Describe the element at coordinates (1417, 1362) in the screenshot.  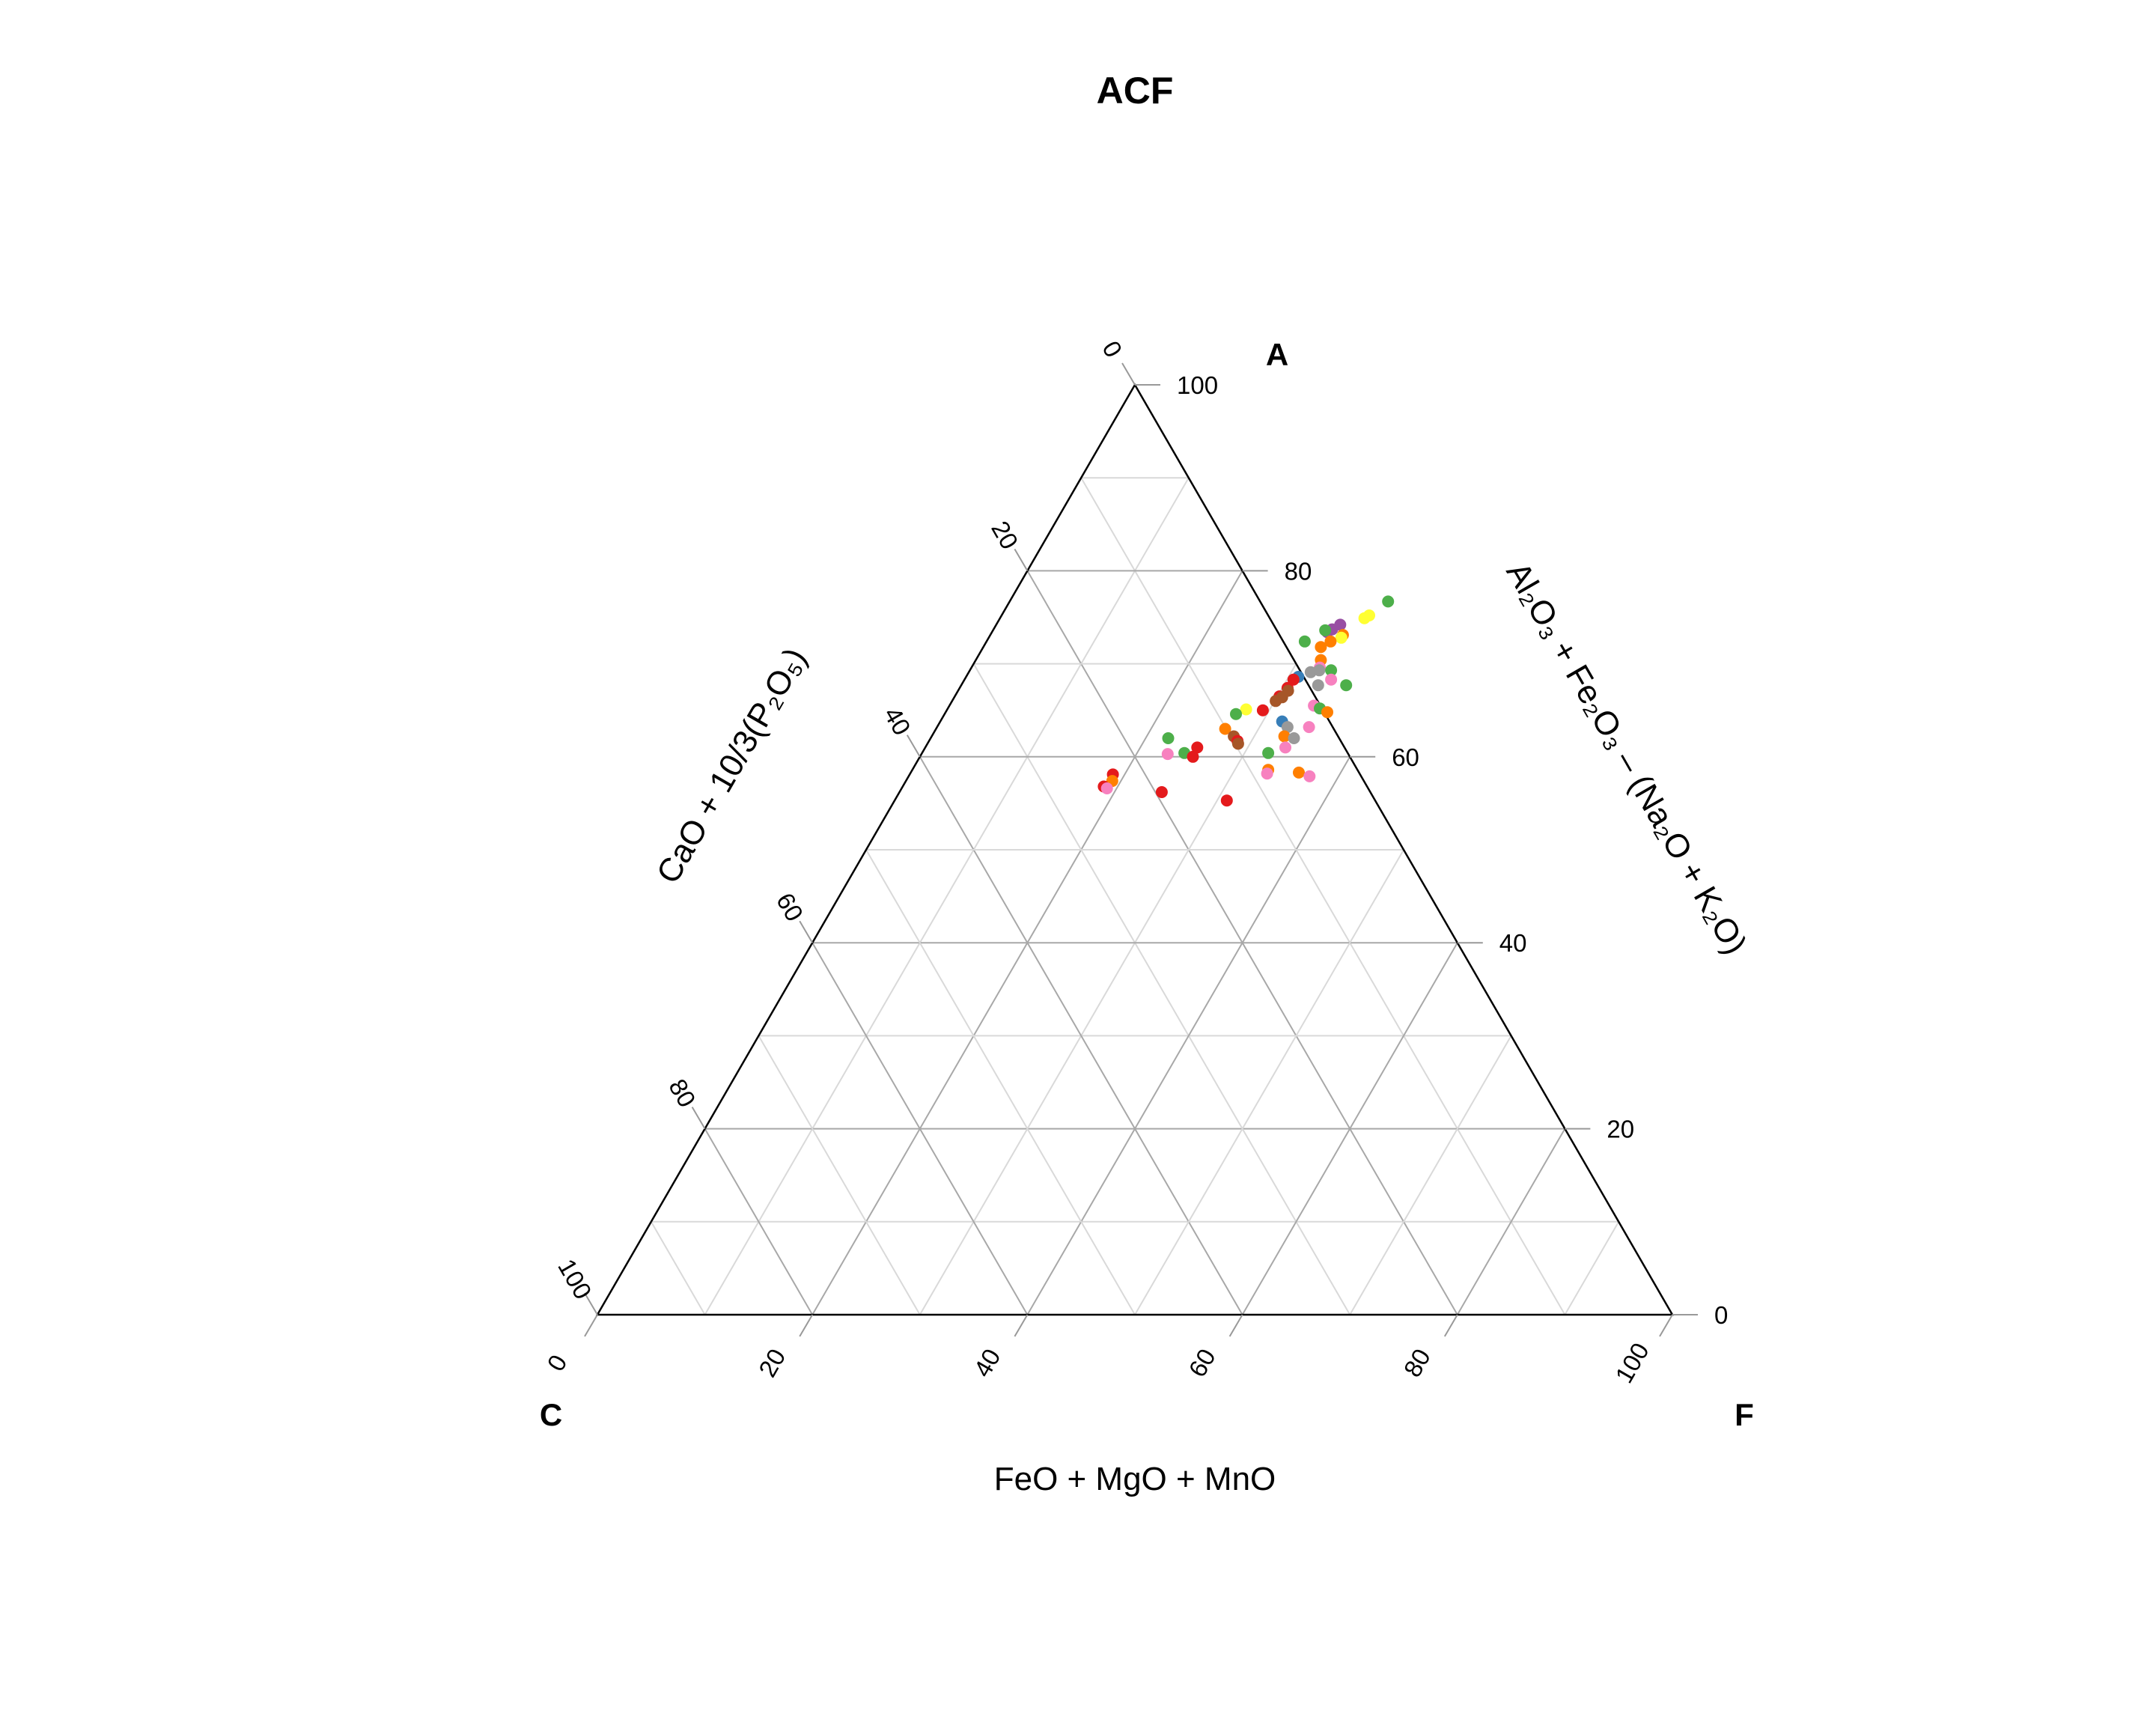
I see `tick-label-f: 80` at that location.